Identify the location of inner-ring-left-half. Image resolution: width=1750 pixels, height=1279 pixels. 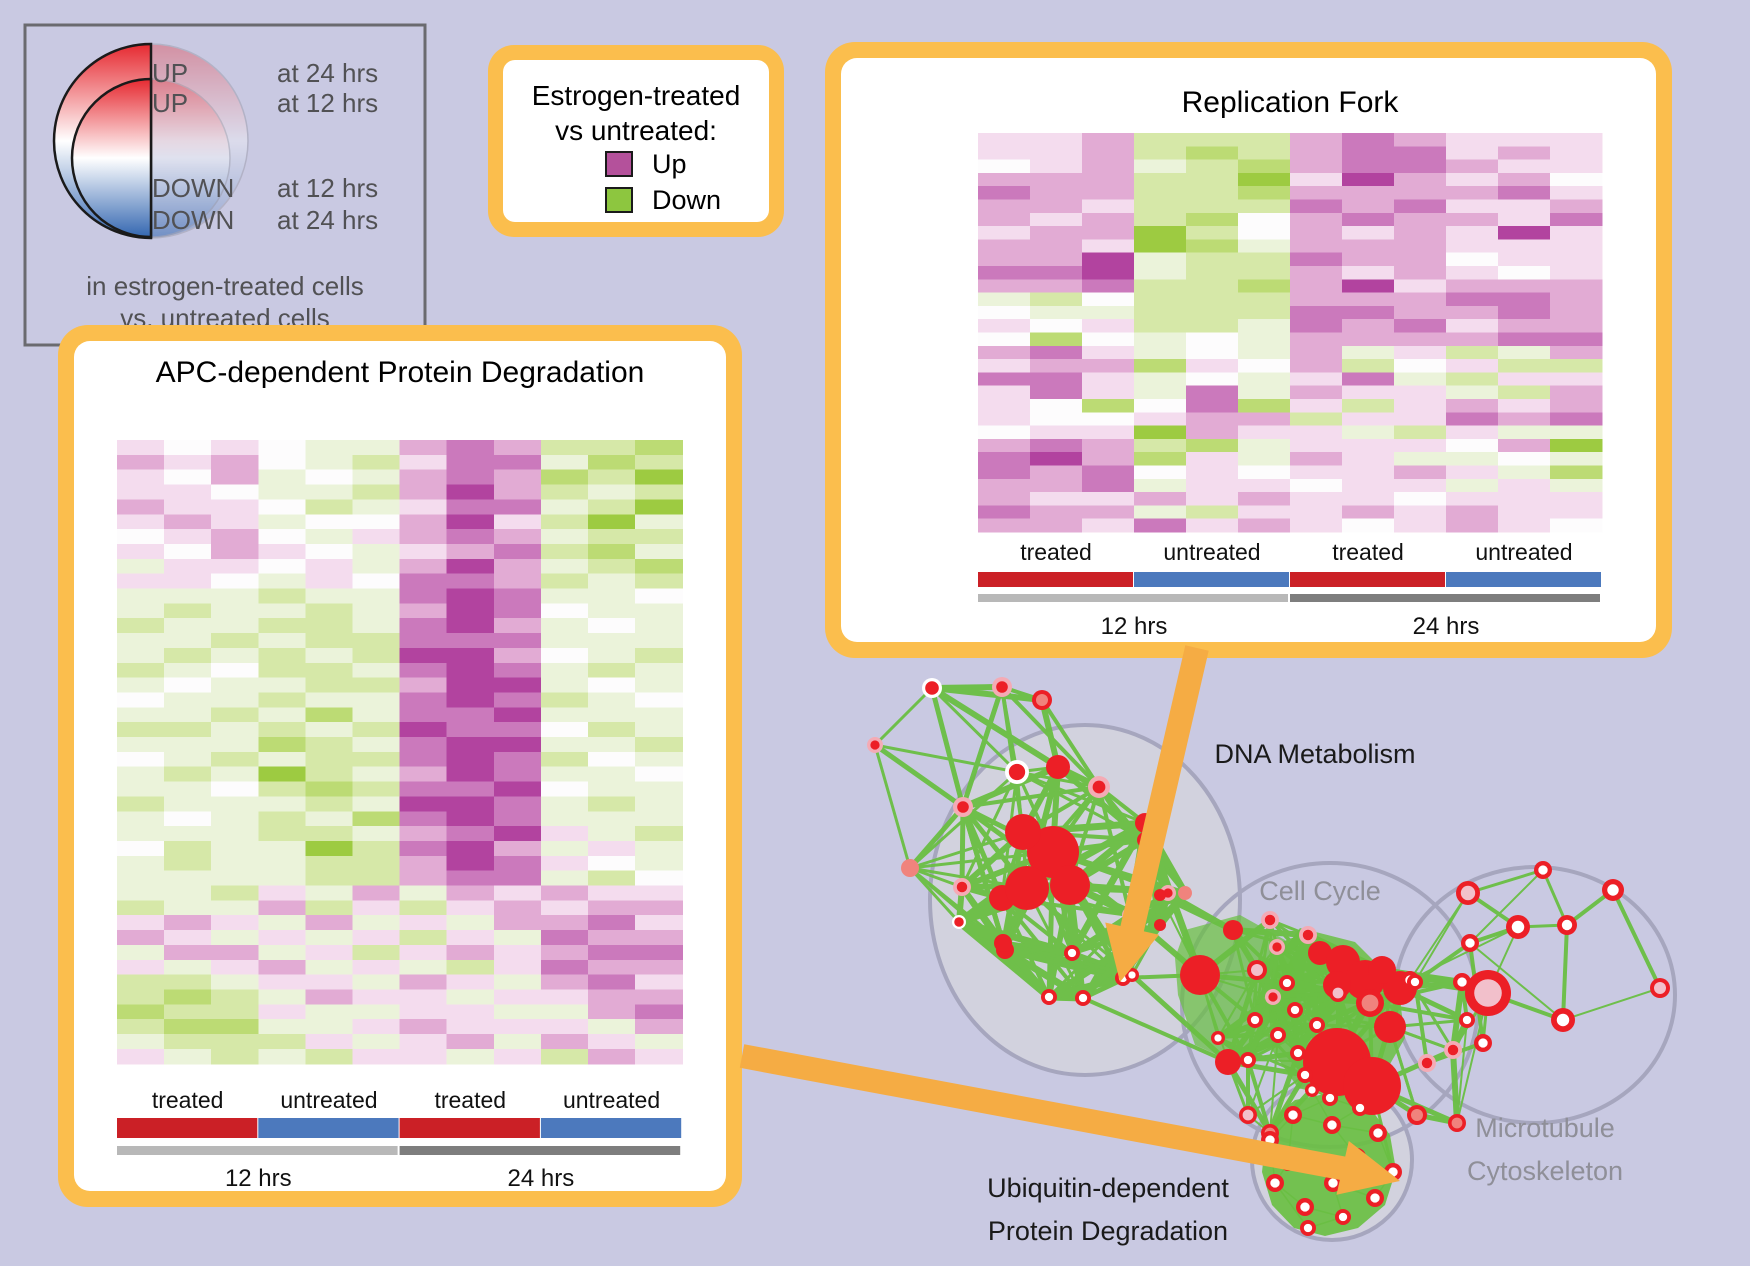
(111, 158).